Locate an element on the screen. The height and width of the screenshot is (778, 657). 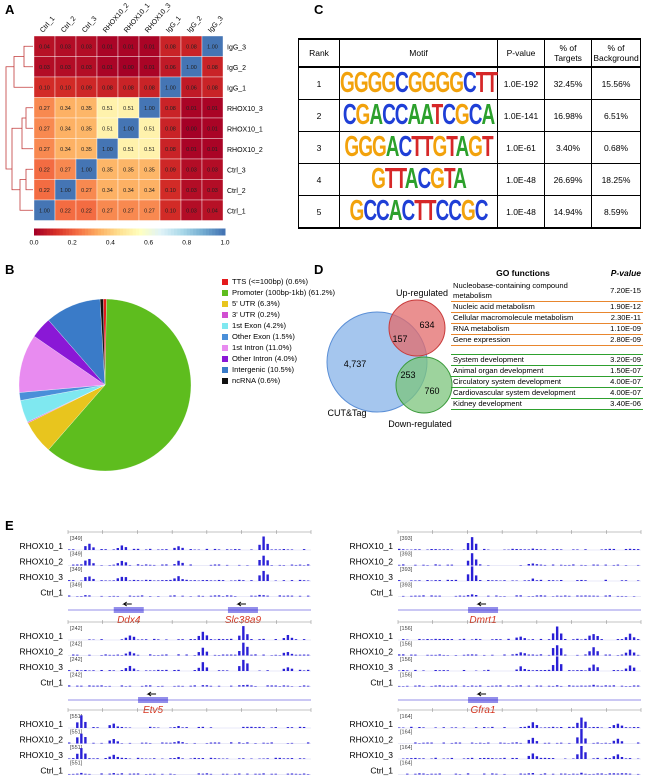
heatmap-cell-value: 0.10 is located at coordinates (44, 88).